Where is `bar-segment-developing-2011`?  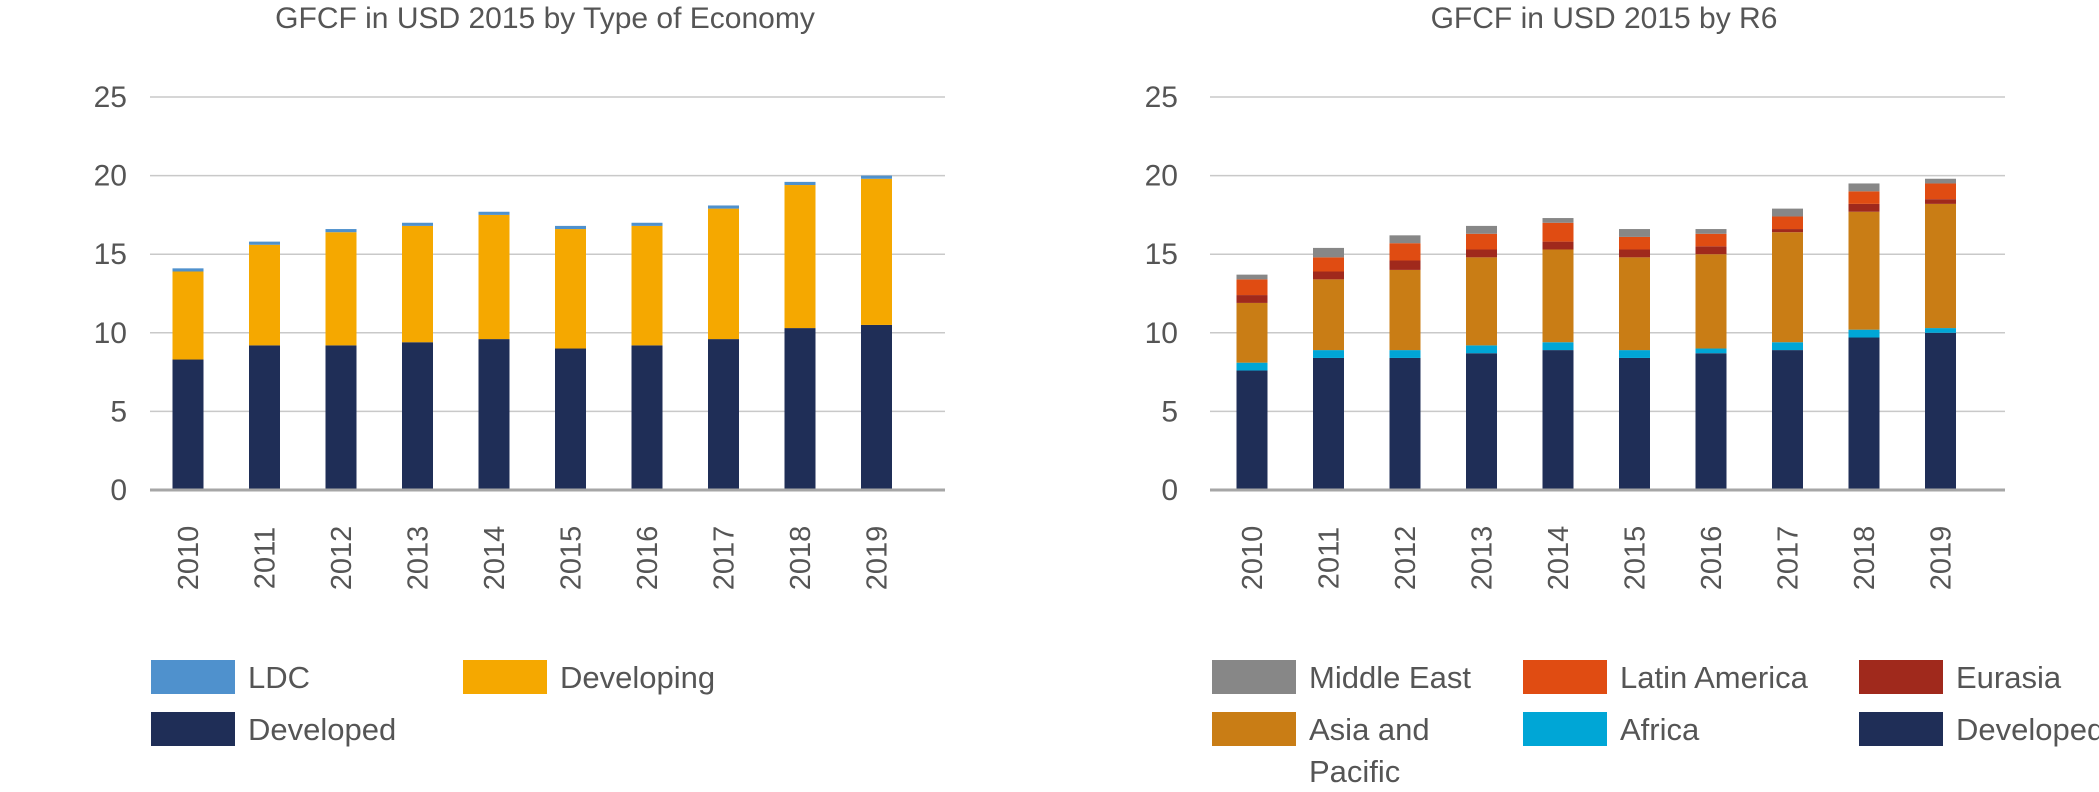 bar-segment-developing-2011 is located at coordinates (264, 295).